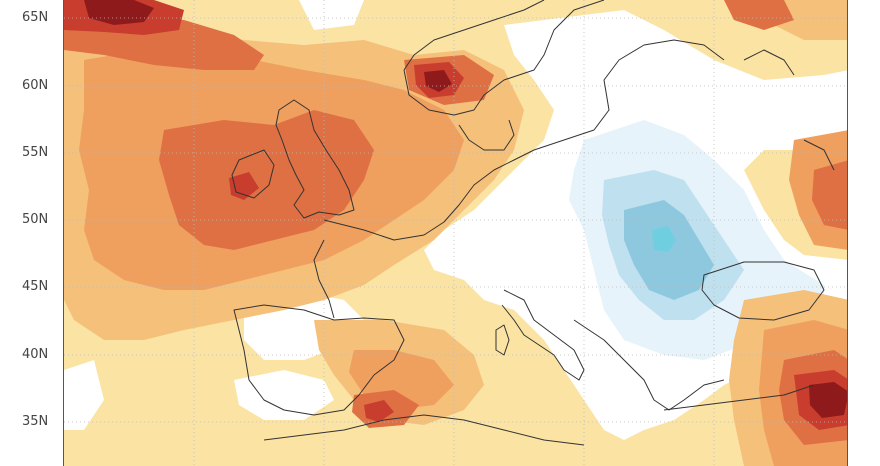 The width and height of the screenshot is (880, 466). What do you see at coordinates (35, 17) in the screenshot?
I see `lat-label-65n: 65N` at bounding box center [35, 17].